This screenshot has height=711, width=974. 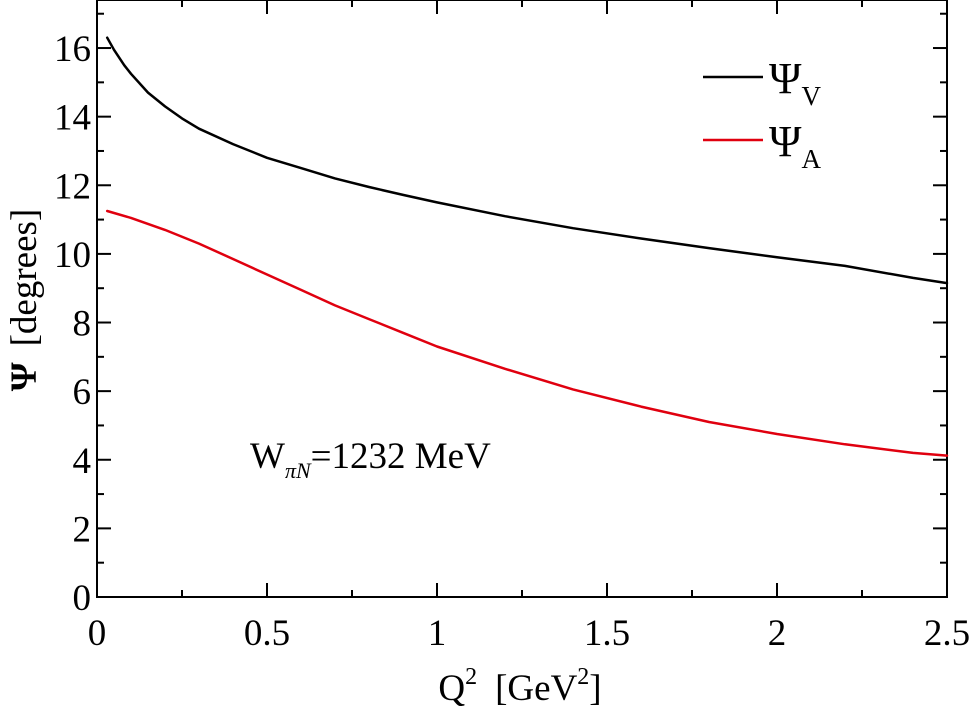 What do you see at coordinates (298, 470) in the screenshot?
I see `annotation-sub: πN` at bounding box center [298, 470].